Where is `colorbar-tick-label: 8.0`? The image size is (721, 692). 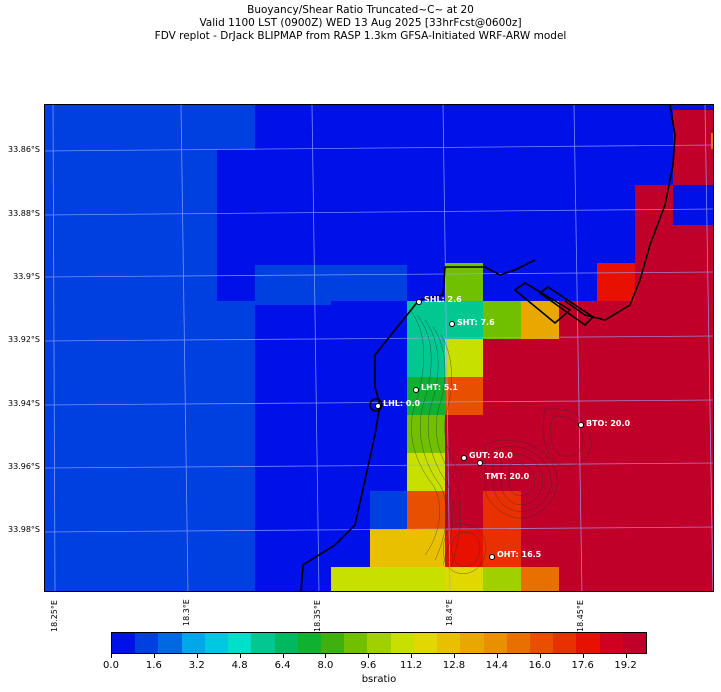 colorbar-tick-label: 8.0 is located at coordinates (325, 665).